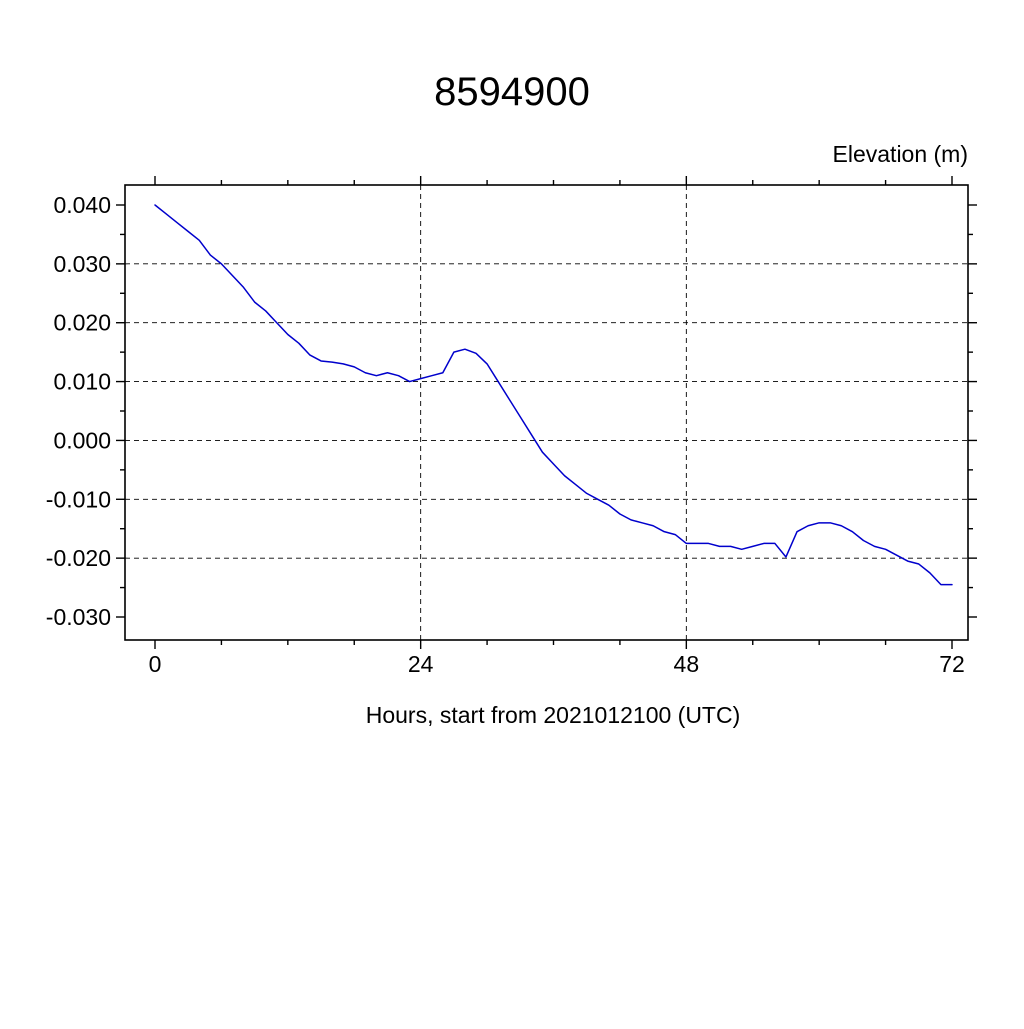  Describe the element at coordinates (78, 558) in the screenshot. I see `y-tick-label: -0.020` at that location.